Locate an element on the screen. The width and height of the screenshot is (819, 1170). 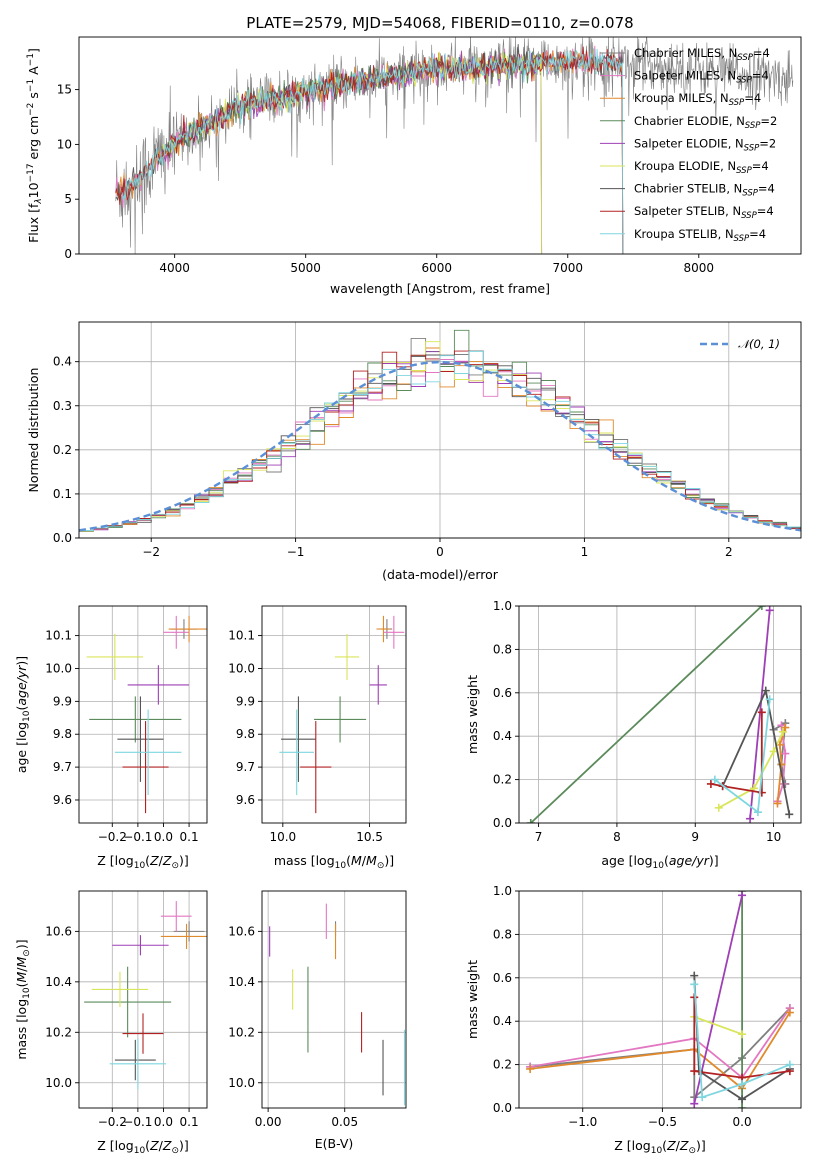
legend-entry-4: Salpeter ELODIE, NSSP=2 is located at coordinates (705, 144).